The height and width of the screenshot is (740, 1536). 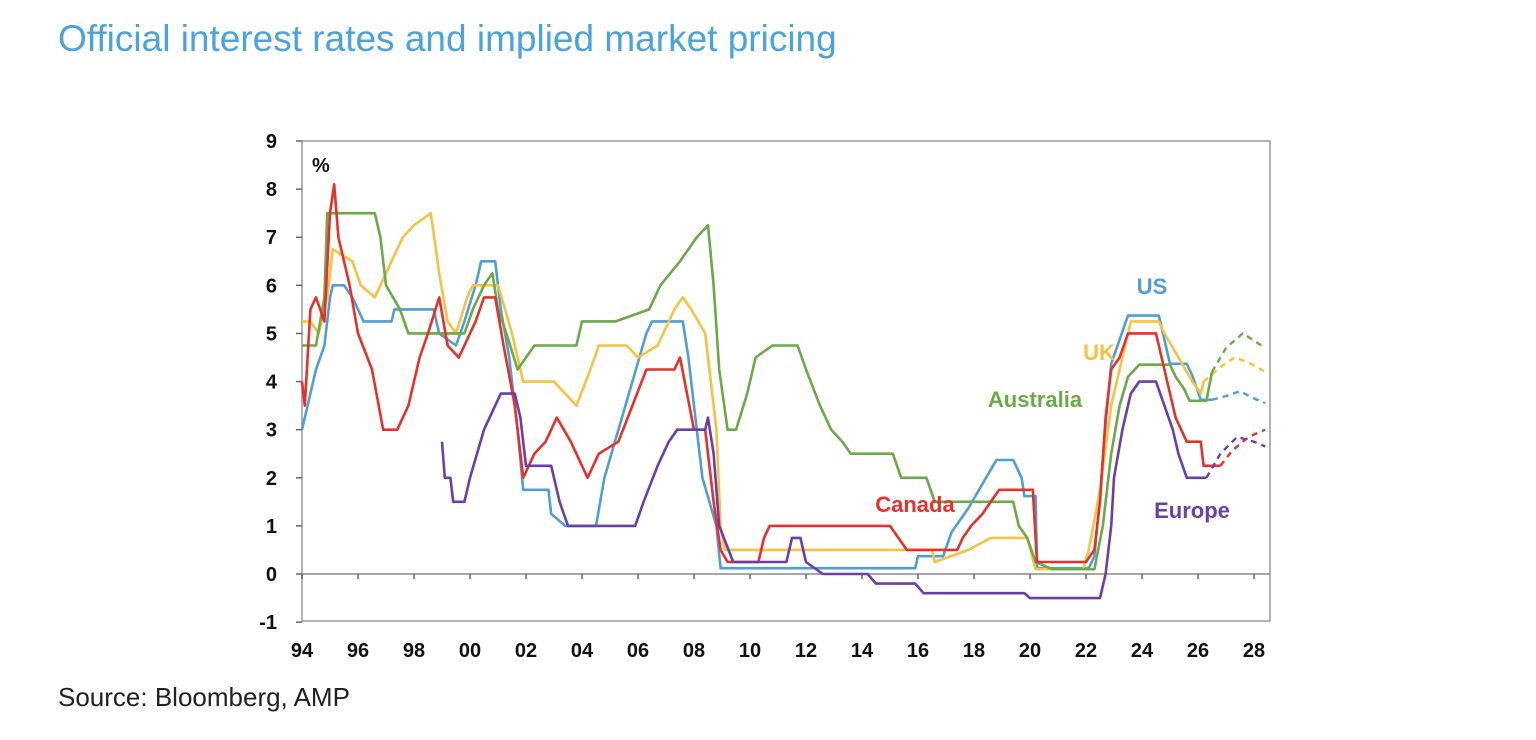 I want to click on series-line-europe, so click(x=823, y=490).